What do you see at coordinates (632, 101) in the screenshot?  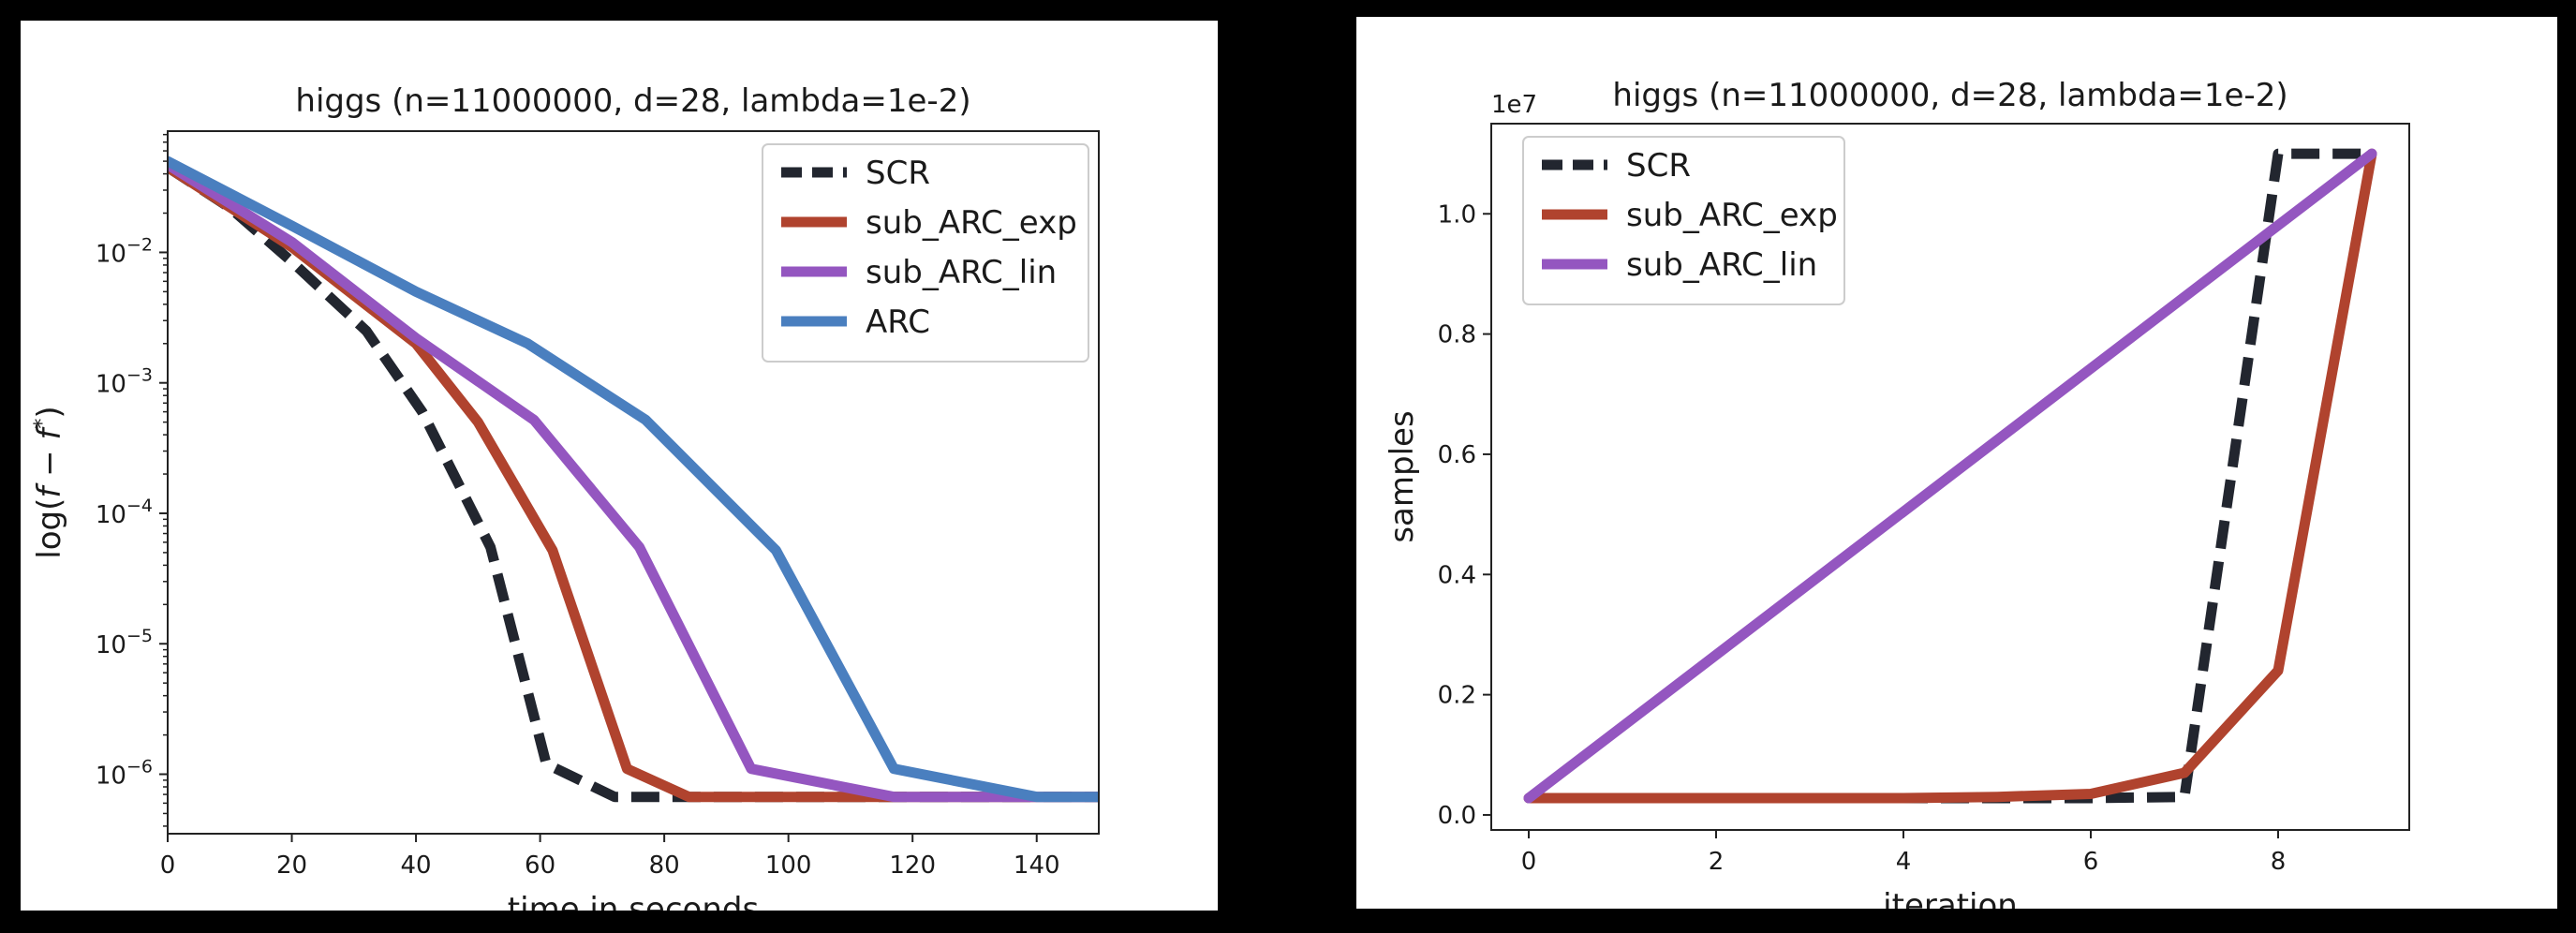 I see `left-chart-title: higgs (n=11000000, d=28, lambda=1e-2)` at bounding box center [632, 101].